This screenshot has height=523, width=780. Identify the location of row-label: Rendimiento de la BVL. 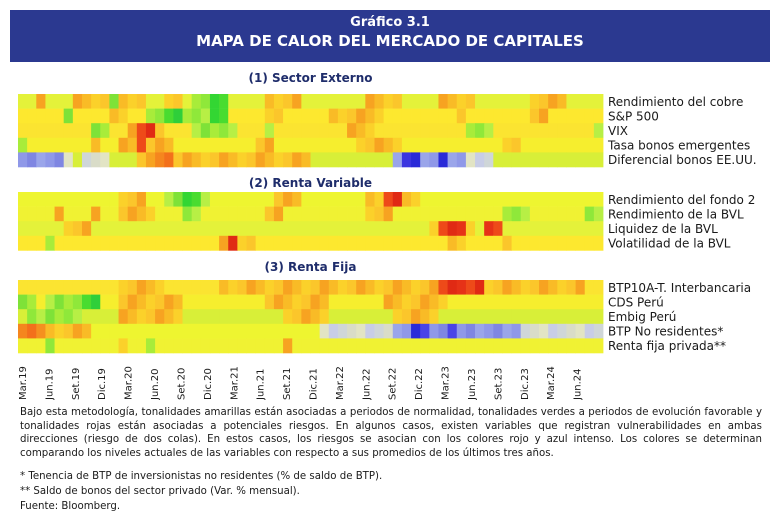
(676, 214).